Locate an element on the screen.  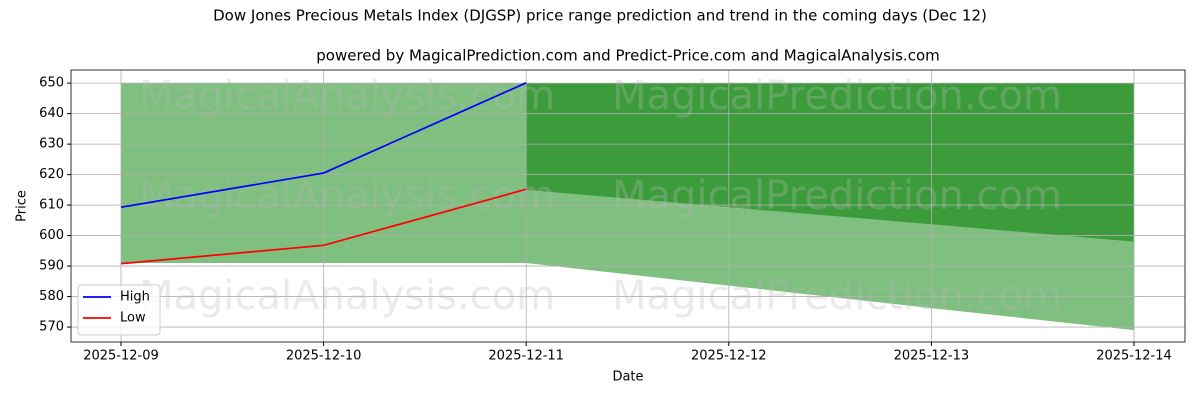
x-tick-label: 2025-12-13 is located at coordinates (932, 356).